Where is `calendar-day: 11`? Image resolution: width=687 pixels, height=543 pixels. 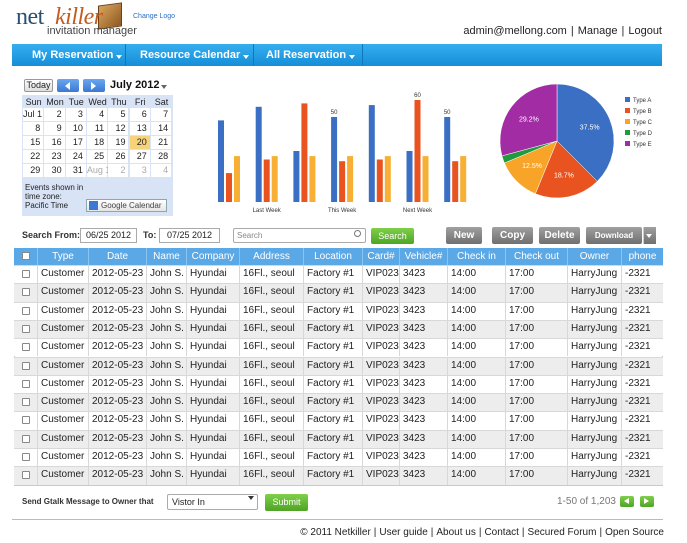 calendar-day: 11 is located at coordinates (97, 128).